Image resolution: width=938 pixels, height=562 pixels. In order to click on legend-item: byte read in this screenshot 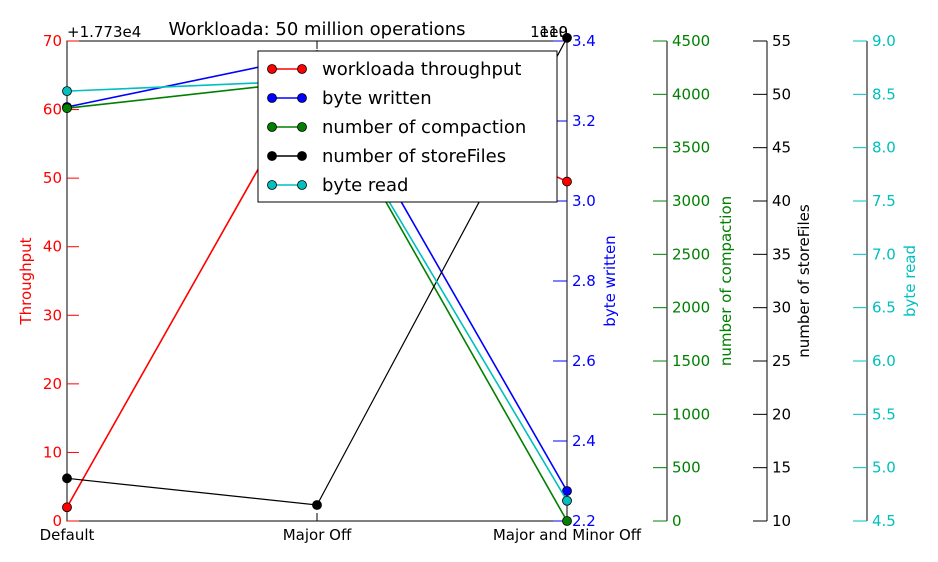, I will do `click(337, 185)`.